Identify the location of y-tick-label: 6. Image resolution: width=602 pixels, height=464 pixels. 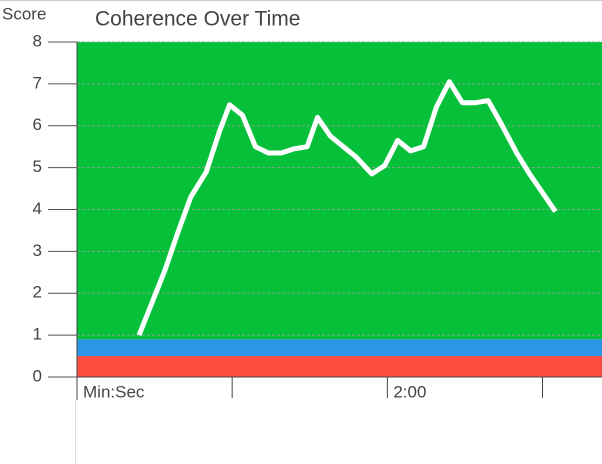
(37, 124).